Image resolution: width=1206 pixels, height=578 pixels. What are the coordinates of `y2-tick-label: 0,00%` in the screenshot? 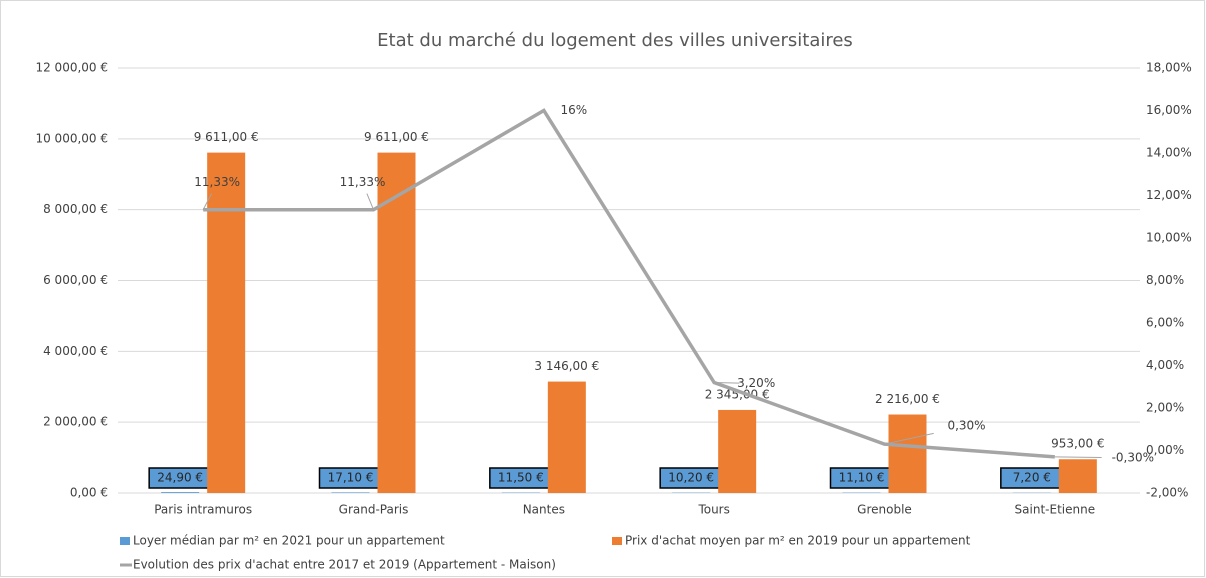 It's located at (1165, 450).